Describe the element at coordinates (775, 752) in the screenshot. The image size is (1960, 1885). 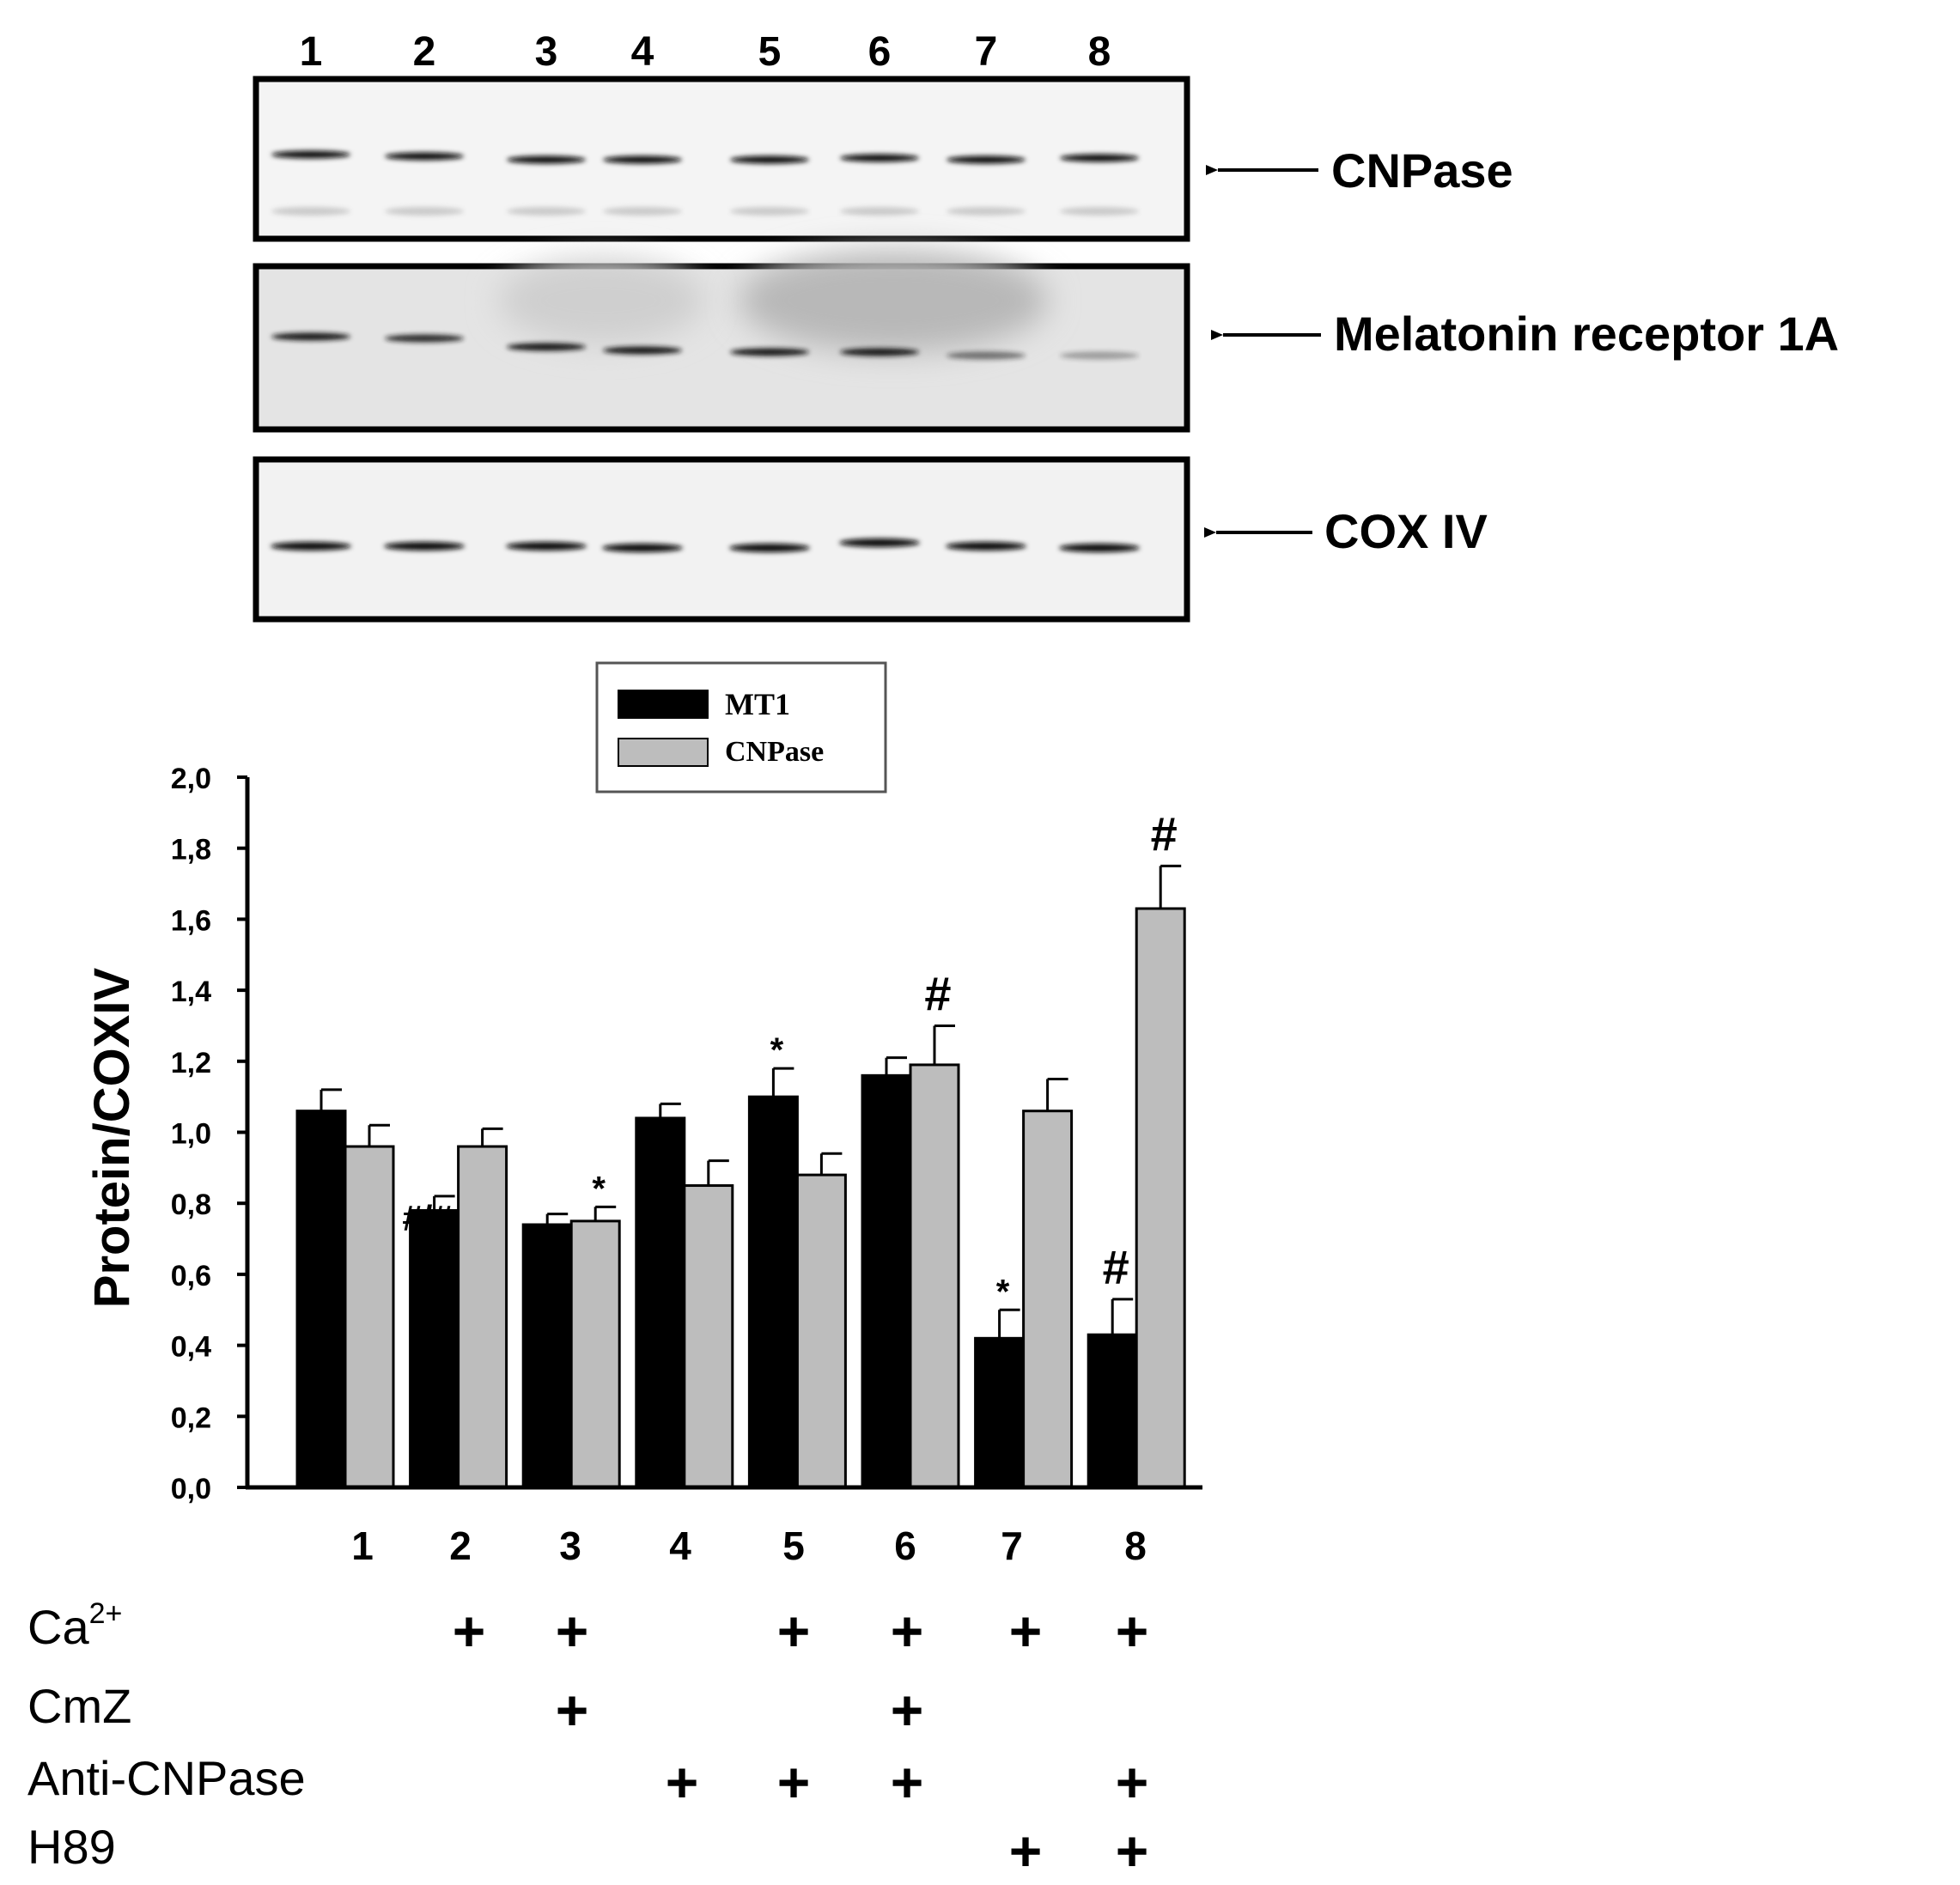
I see `legend-label-cnpase: CNPase` at that location.